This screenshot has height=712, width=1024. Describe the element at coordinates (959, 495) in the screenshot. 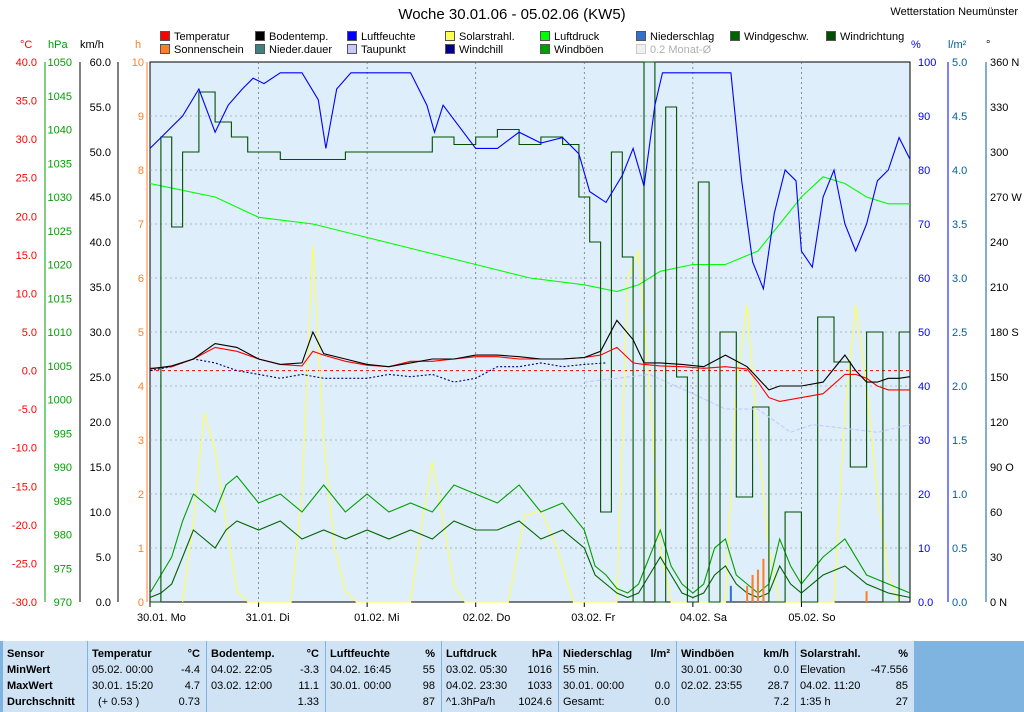

I see `rain-axis-tick: 1.0` at that location.